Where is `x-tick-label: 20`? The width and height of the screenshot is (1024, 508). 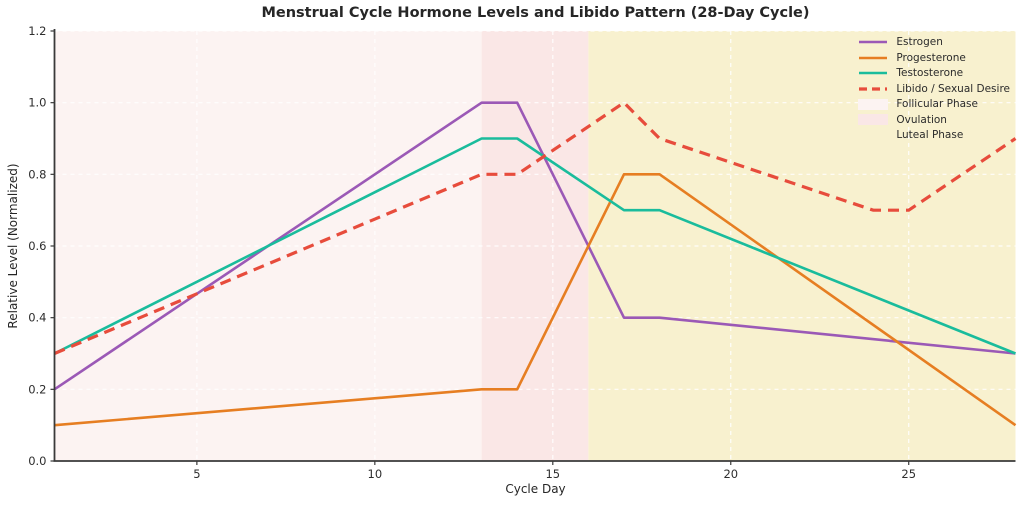
x-tick-label: 20 is located at coordinates (730, 474).